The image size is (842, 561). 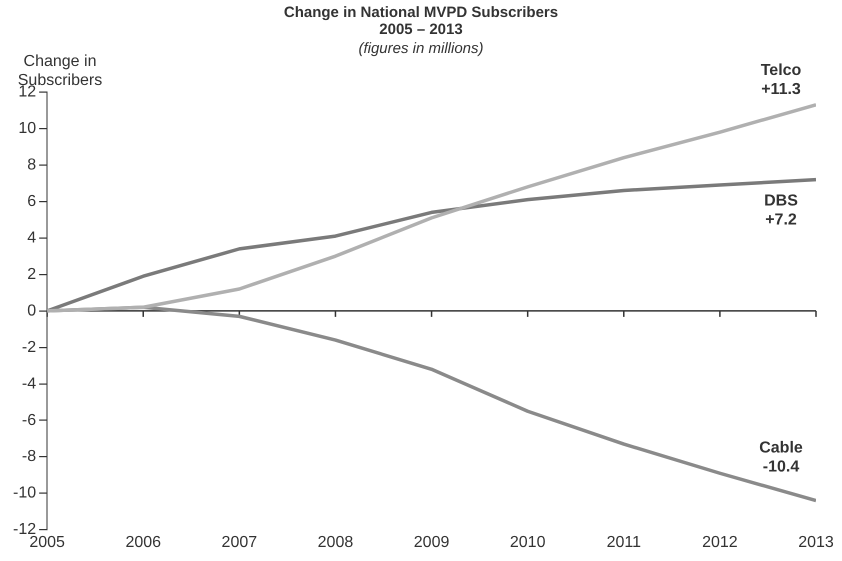 I want to click on y-tick-label: -2, so click(x=29, y=347).